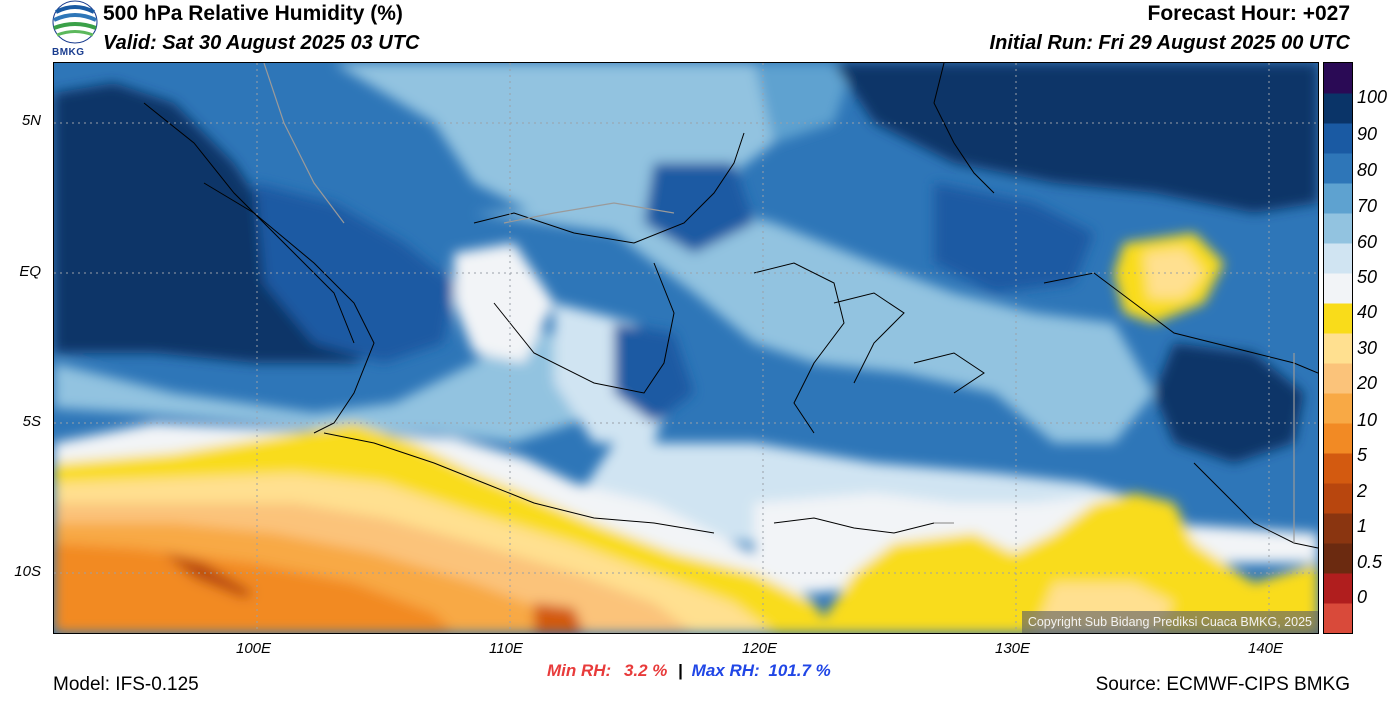 The width and height of the screenshot is (1400, 709). I want to click on source-label: Source: ECMWF-CIPS BMKG, so click(1222, 684).